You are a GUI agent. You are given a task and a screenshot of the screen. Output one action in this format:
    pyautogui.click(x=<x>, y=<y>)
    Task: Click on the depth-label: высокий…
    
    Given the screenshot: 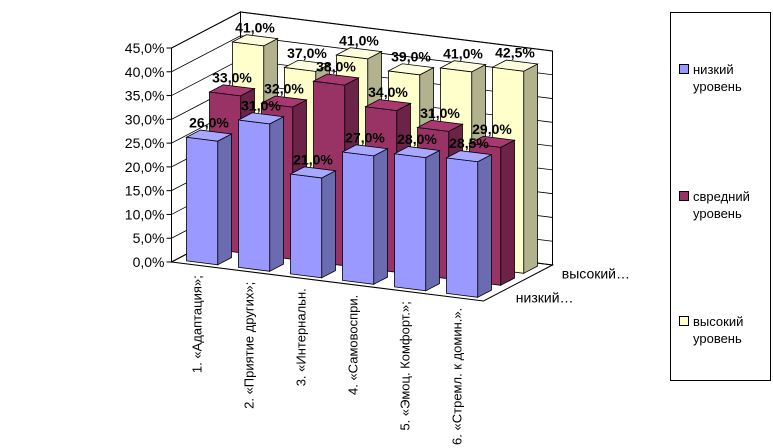 What is the action you would take?
    pyautogui.click(x=596, y=274)
    